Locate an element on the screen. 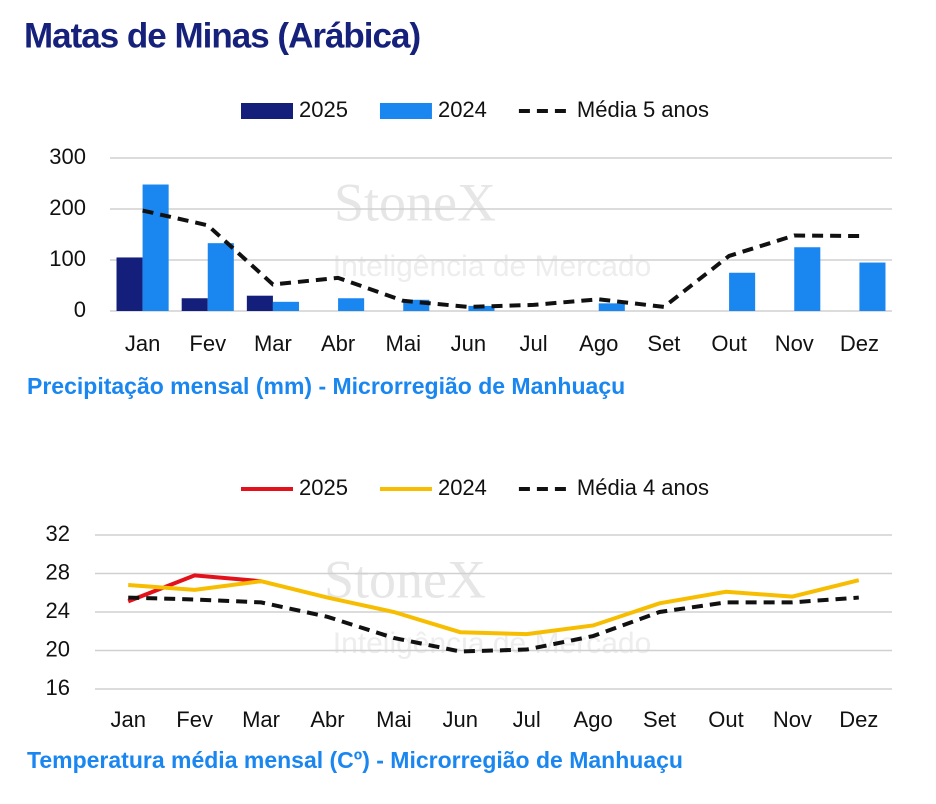  y-tick-label: 0 is located at coordinates (80, 309).